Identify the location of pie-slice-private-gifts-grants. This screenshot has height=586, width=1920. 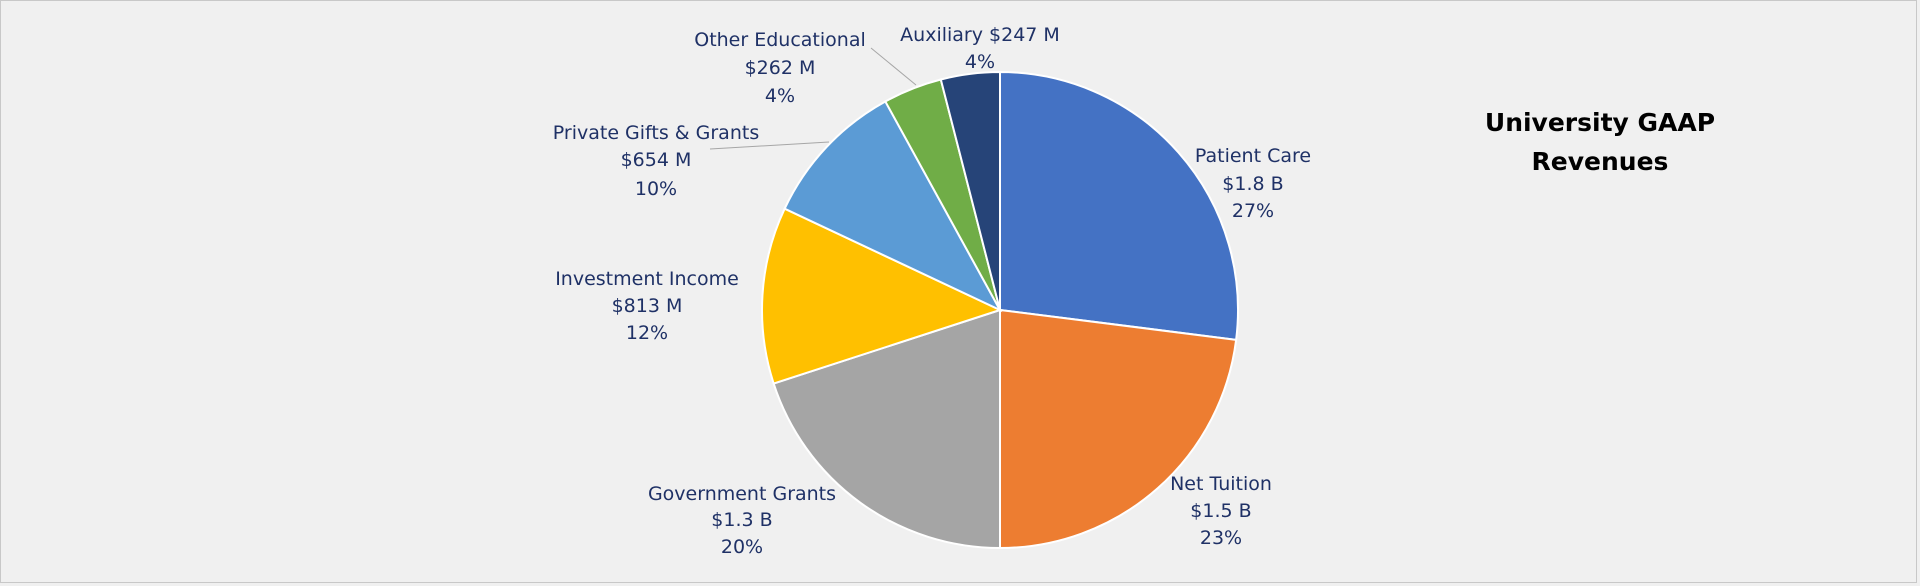
(893, 206).